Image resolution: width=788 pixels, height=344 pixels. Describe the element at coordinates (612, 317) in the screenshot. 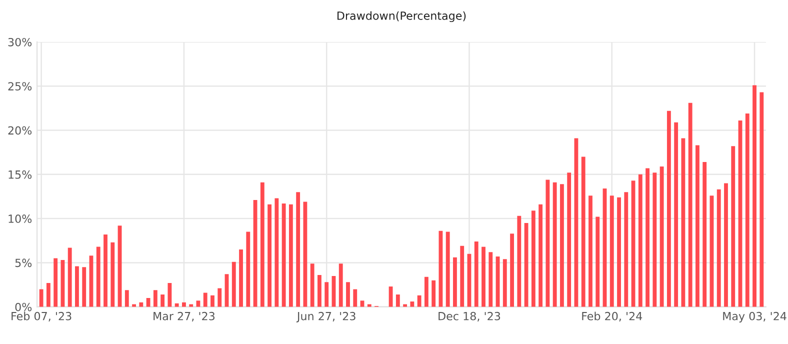

I see `x-tick-label: Feb 20, '24` at that location.